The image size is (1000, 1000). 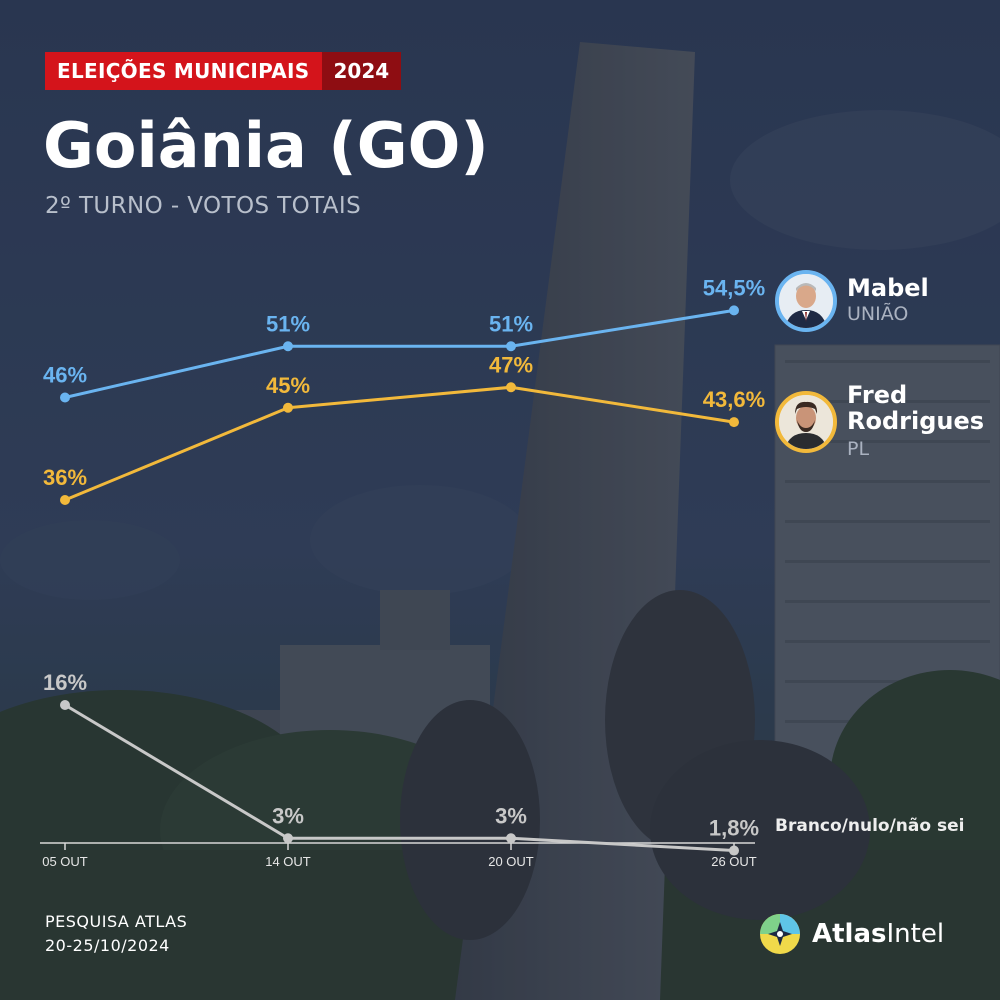 What do you see at coordinates (915, 934) in the screenshot?
I see `logo-text-thin: Intel` at bounding box center [915, 934].